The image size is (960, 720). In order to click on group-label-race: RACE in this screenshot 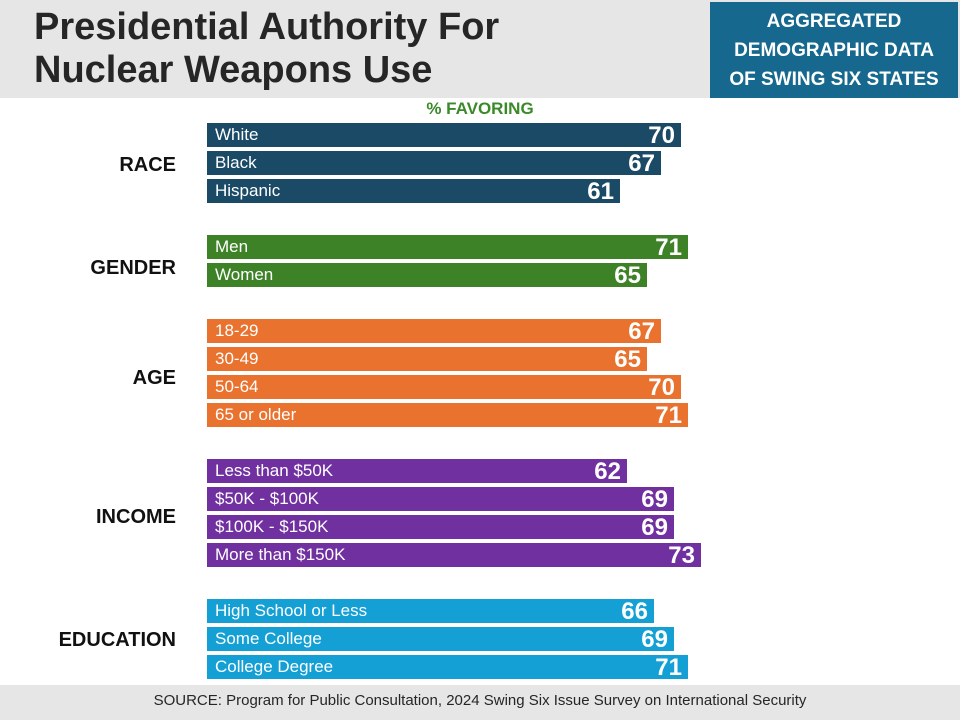, I will do `click(147, 165)`.